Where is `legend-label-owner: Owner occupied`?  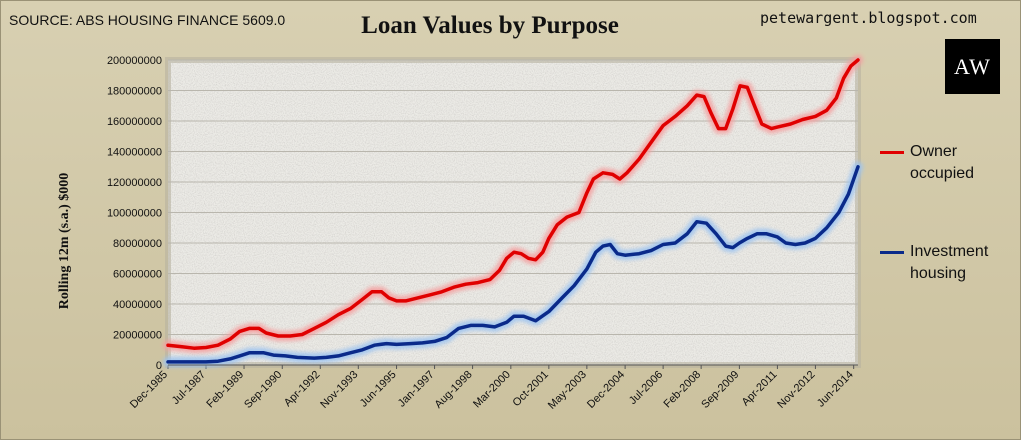
legend-label-owner: Owner occupied is located at coordinates (942, 163).